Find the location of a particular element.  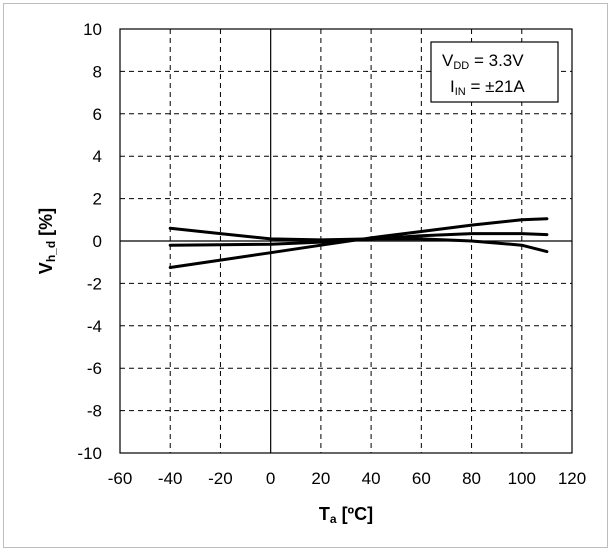

x-tick-label: -40 is located at coordinates (170, 478).